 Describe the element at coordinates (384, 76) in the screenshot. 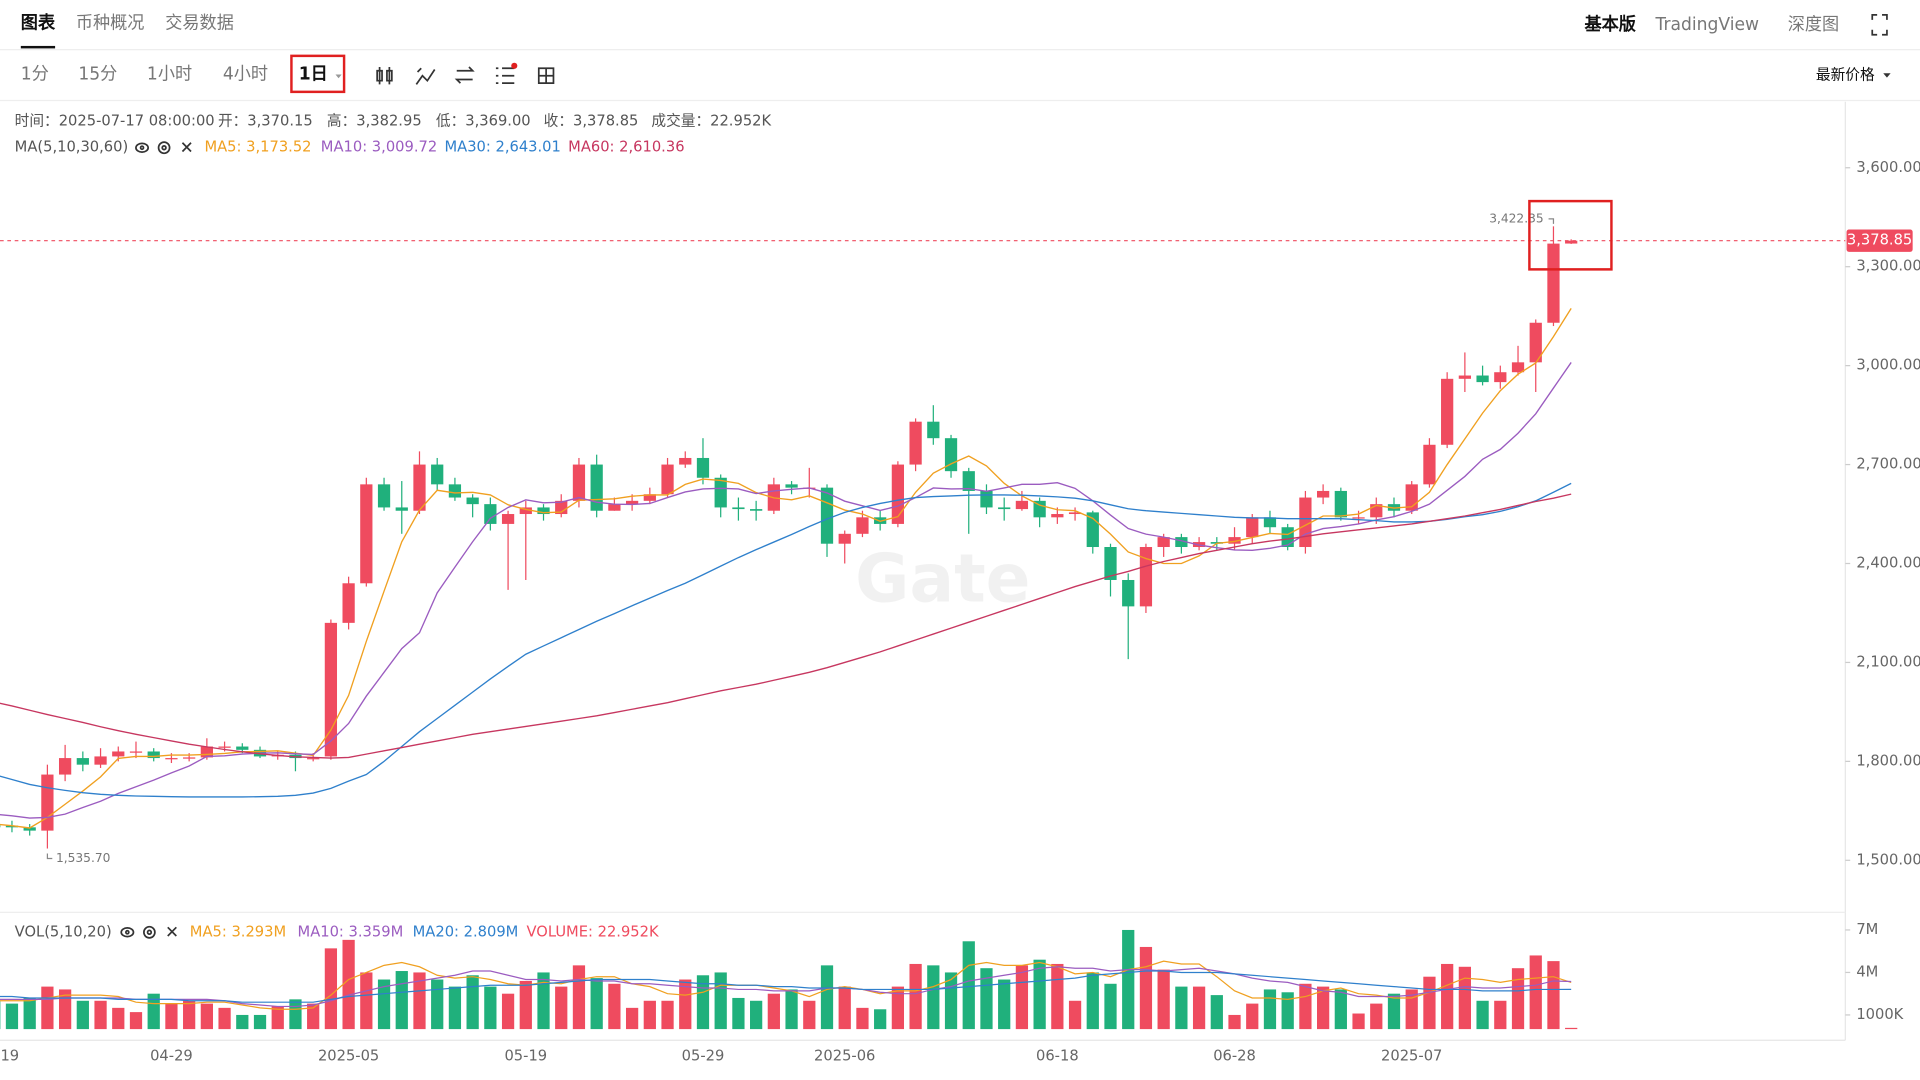

I see `candle-type-icon` at that location.